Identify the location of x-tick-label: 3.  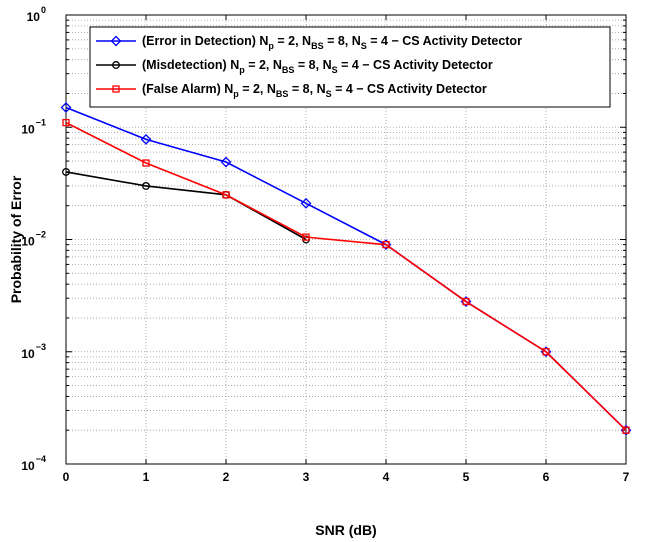
(306, 477).